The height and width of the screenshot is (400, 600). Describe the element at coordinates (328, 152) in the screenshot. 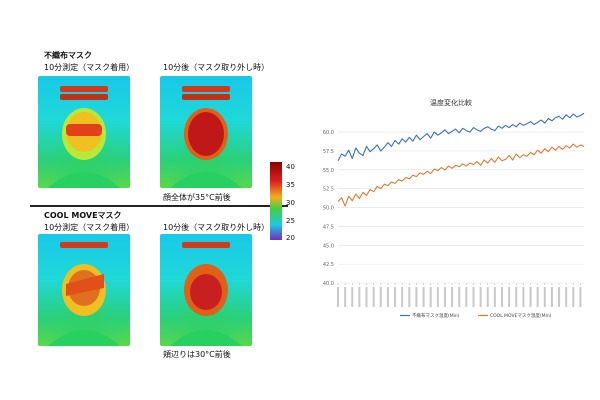

I see `y-tick-label: 57.5` at that location.